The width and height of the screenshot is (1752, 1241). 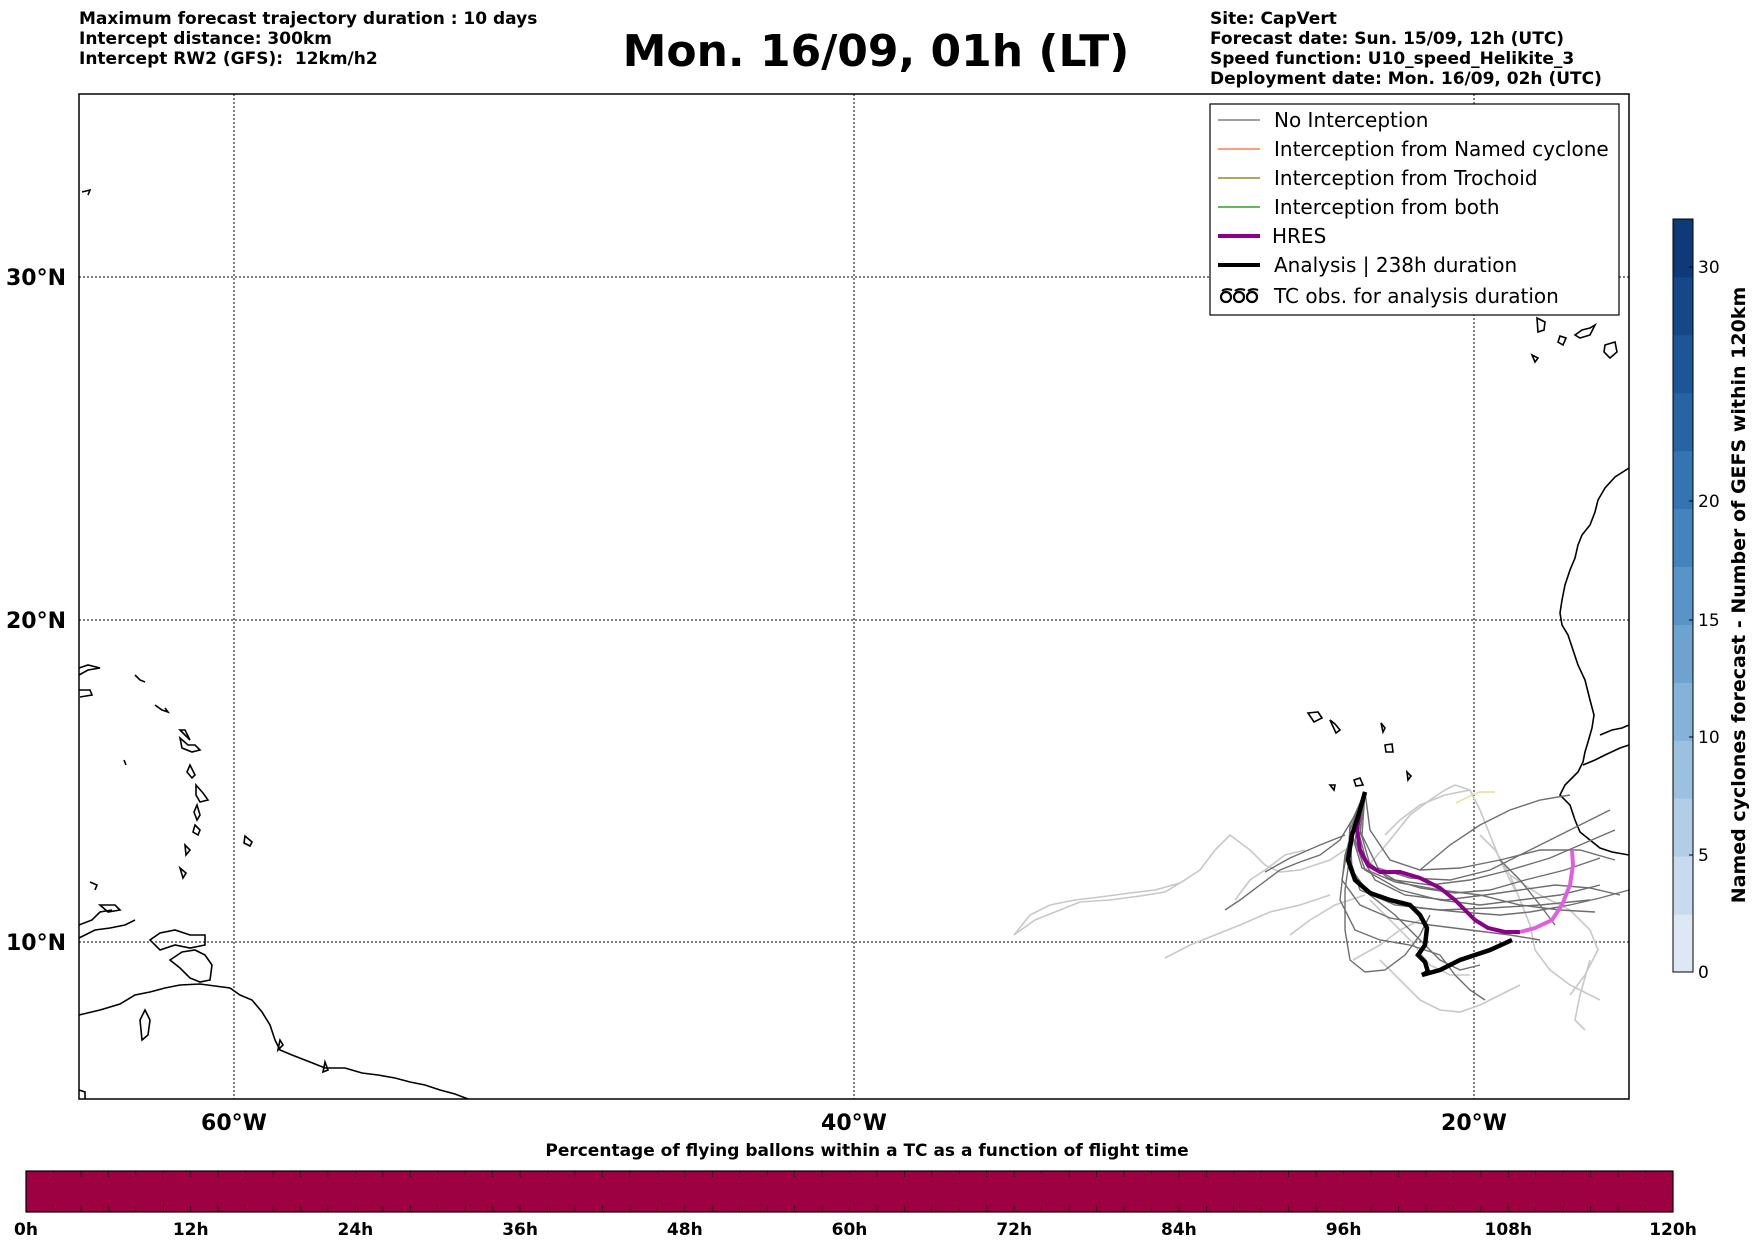 I want to click on colorbar-tick: 15, so click(x=1709, y=621).